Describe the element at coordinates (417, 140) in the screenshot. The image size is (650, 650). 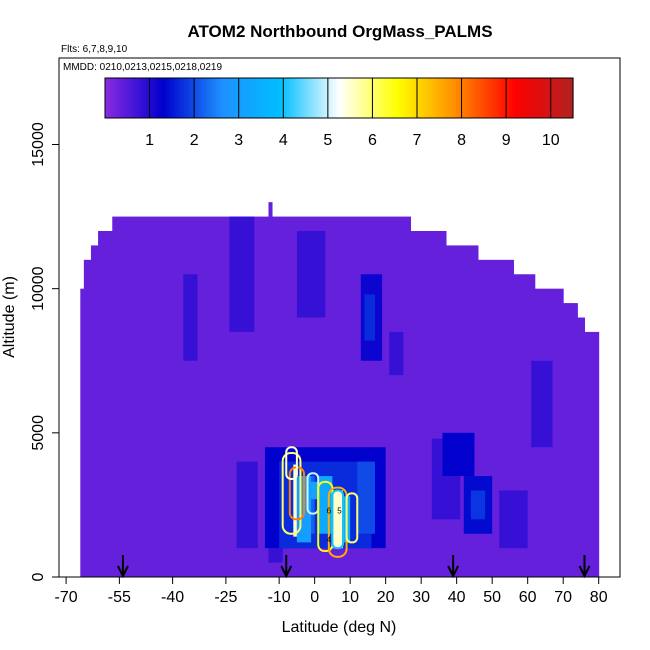
I see `colorbar-tick-label: 7` at that location.